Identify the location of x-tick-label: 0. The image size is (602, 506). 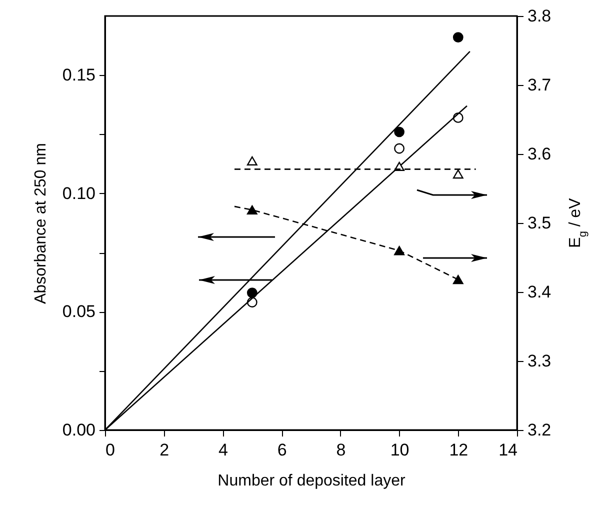
(110, 450).